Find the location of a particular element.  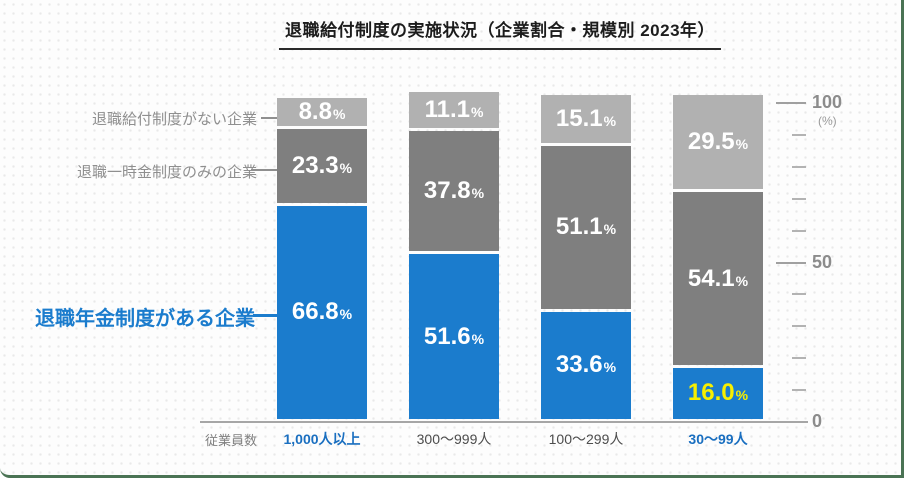

bar-segment: 33.6% is located at coordinates (586, 365).